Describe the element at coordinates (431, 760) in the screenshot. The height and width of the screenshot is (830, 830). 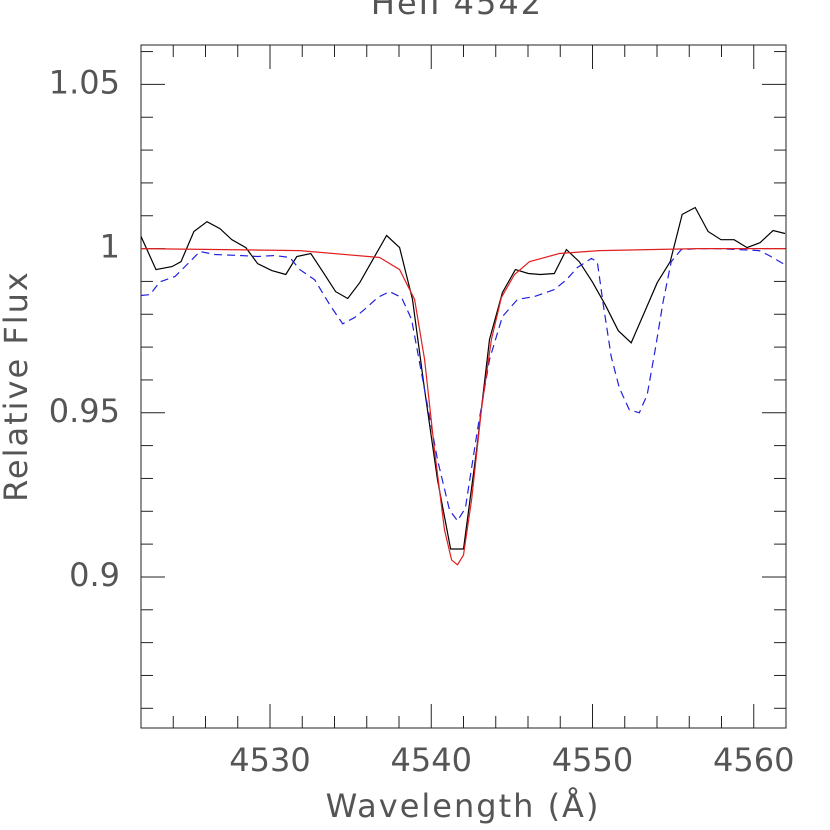
I see `x-tick-label: 4540` at that location.